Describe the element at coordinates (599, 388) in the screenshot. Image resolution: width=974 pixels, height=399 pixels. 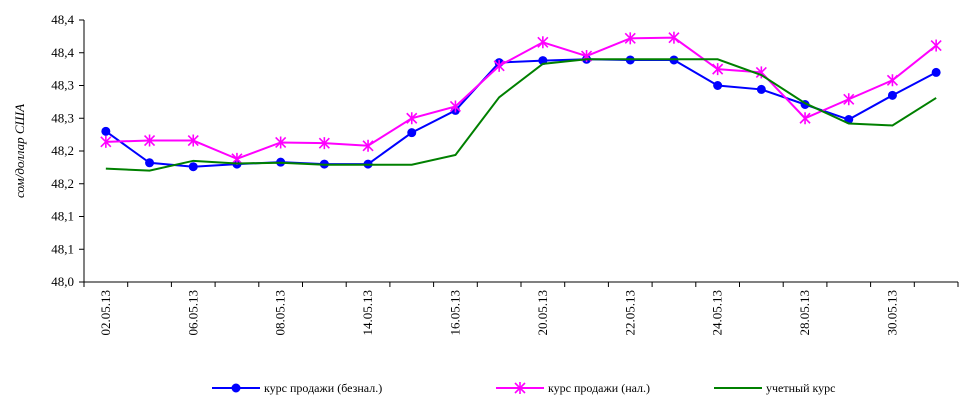
I see `legend-label: курс продажи (нал.)` at that location.